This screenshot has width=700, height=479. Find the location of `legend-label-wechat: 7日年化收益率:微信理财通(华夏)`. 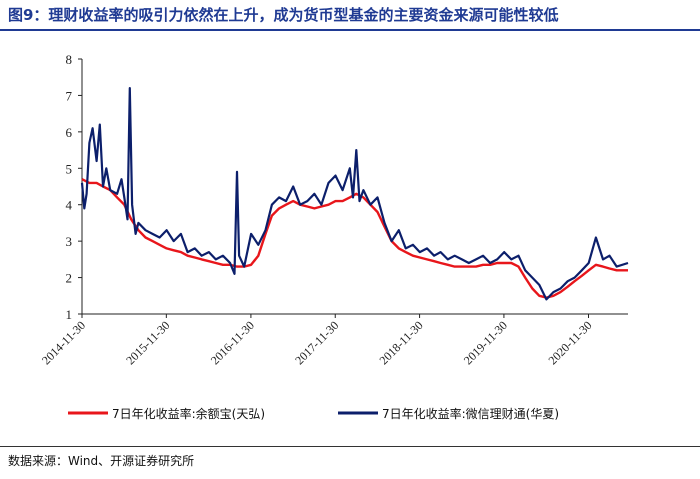

legend-label-wechat: 7日年化收益率:微信理财通(华夏) is located at coordinates (470, 413).